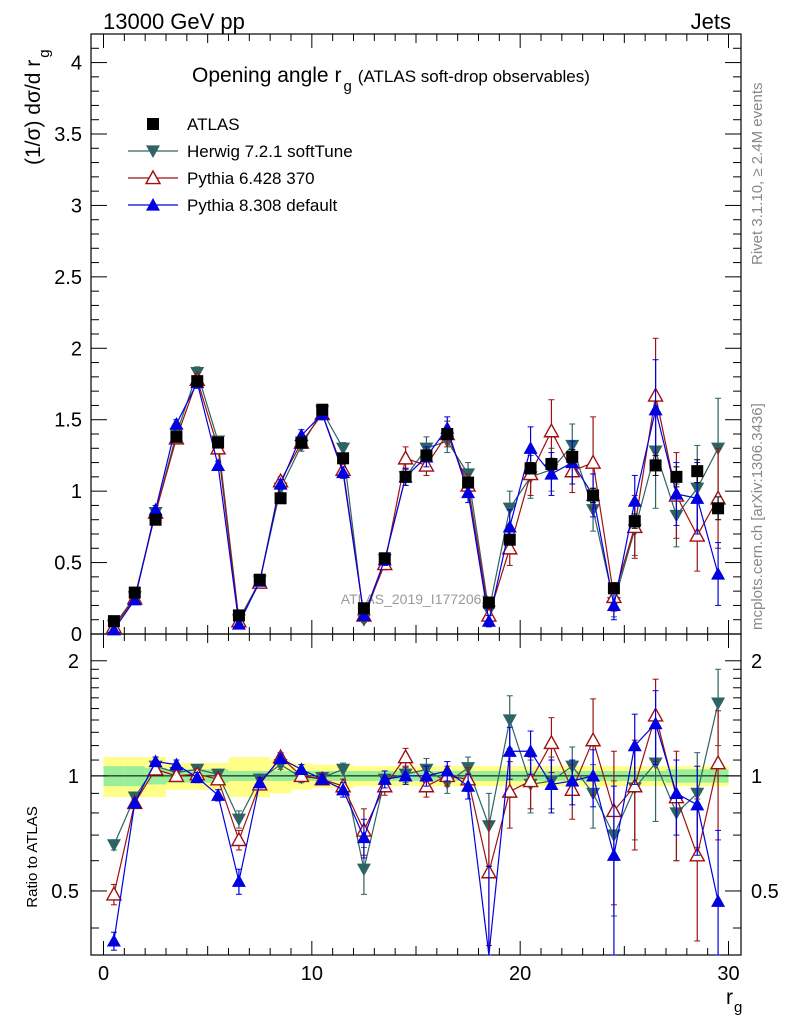 This screenshot has height=1024, width=786. What do you see at coordinates (711, 21) in the screenshot?
I see `header-right: Jets` at bounding box center [711, 21].